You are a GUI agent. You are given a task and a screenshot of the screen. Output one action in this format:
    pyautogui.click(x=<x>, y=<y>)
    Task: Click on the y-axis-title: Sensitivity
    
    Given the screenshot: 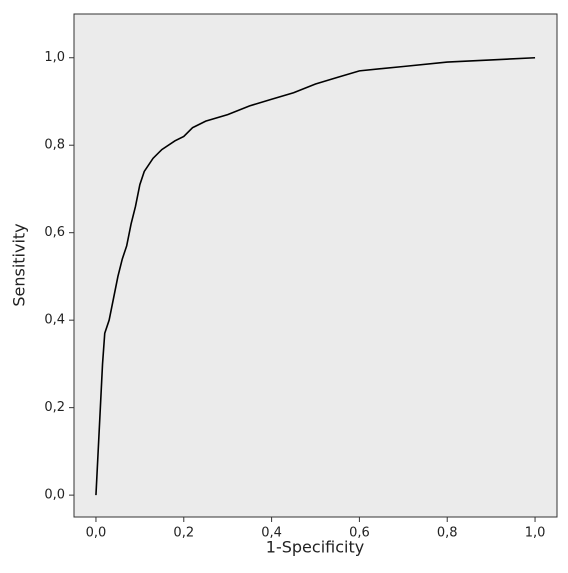 What is the action you would take?
    pyautogui.click(x=19, y=264)
    